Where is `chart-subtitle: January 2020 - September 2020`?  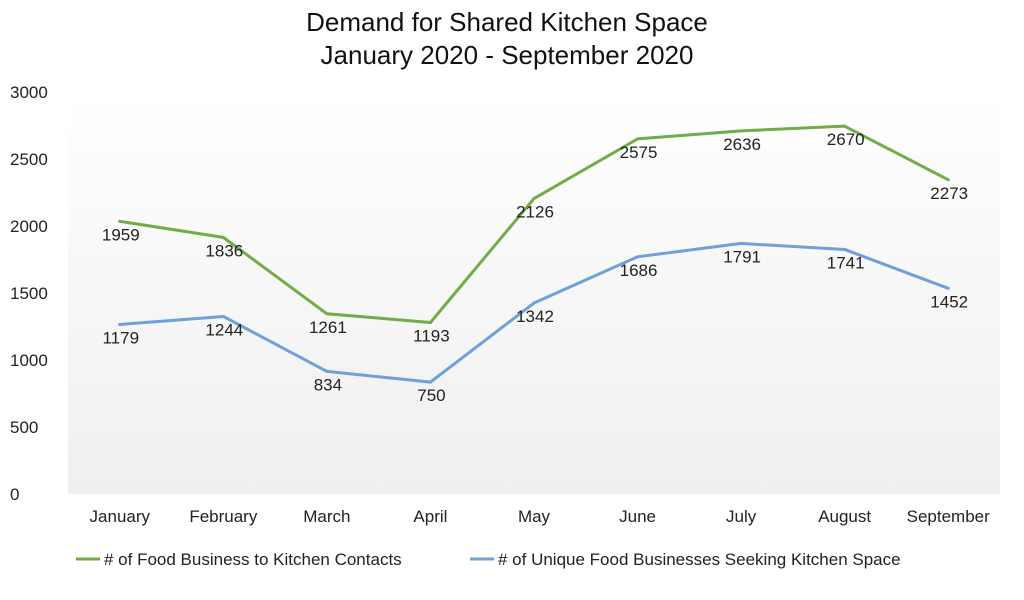 chart-subtitle: January 2020 - September 2020 is located at coordinates (507, 55).